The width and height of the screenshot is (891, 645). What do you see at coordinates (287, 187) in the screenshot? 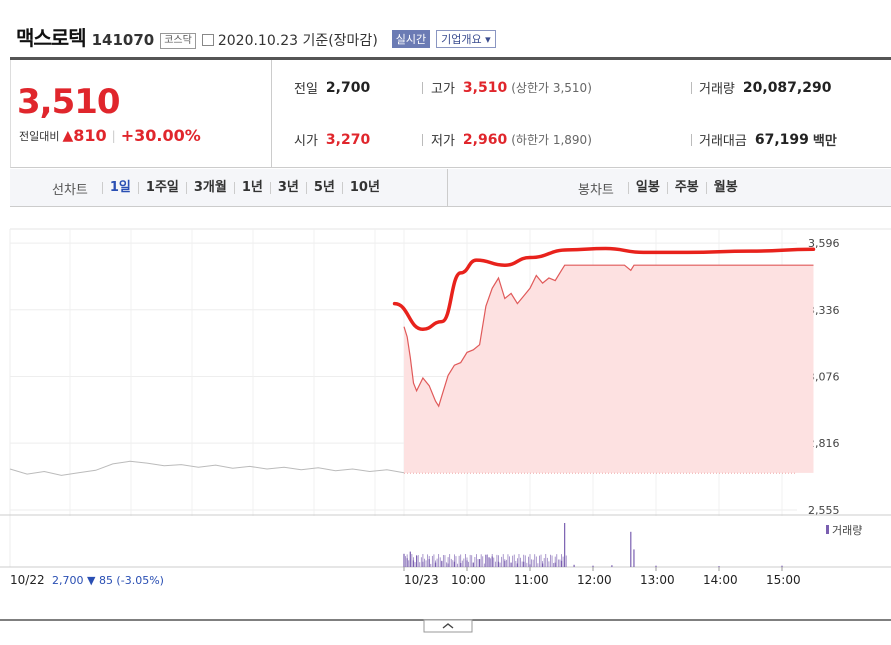
I see `tab-3y: 3년` at bounding box center [287, 187].